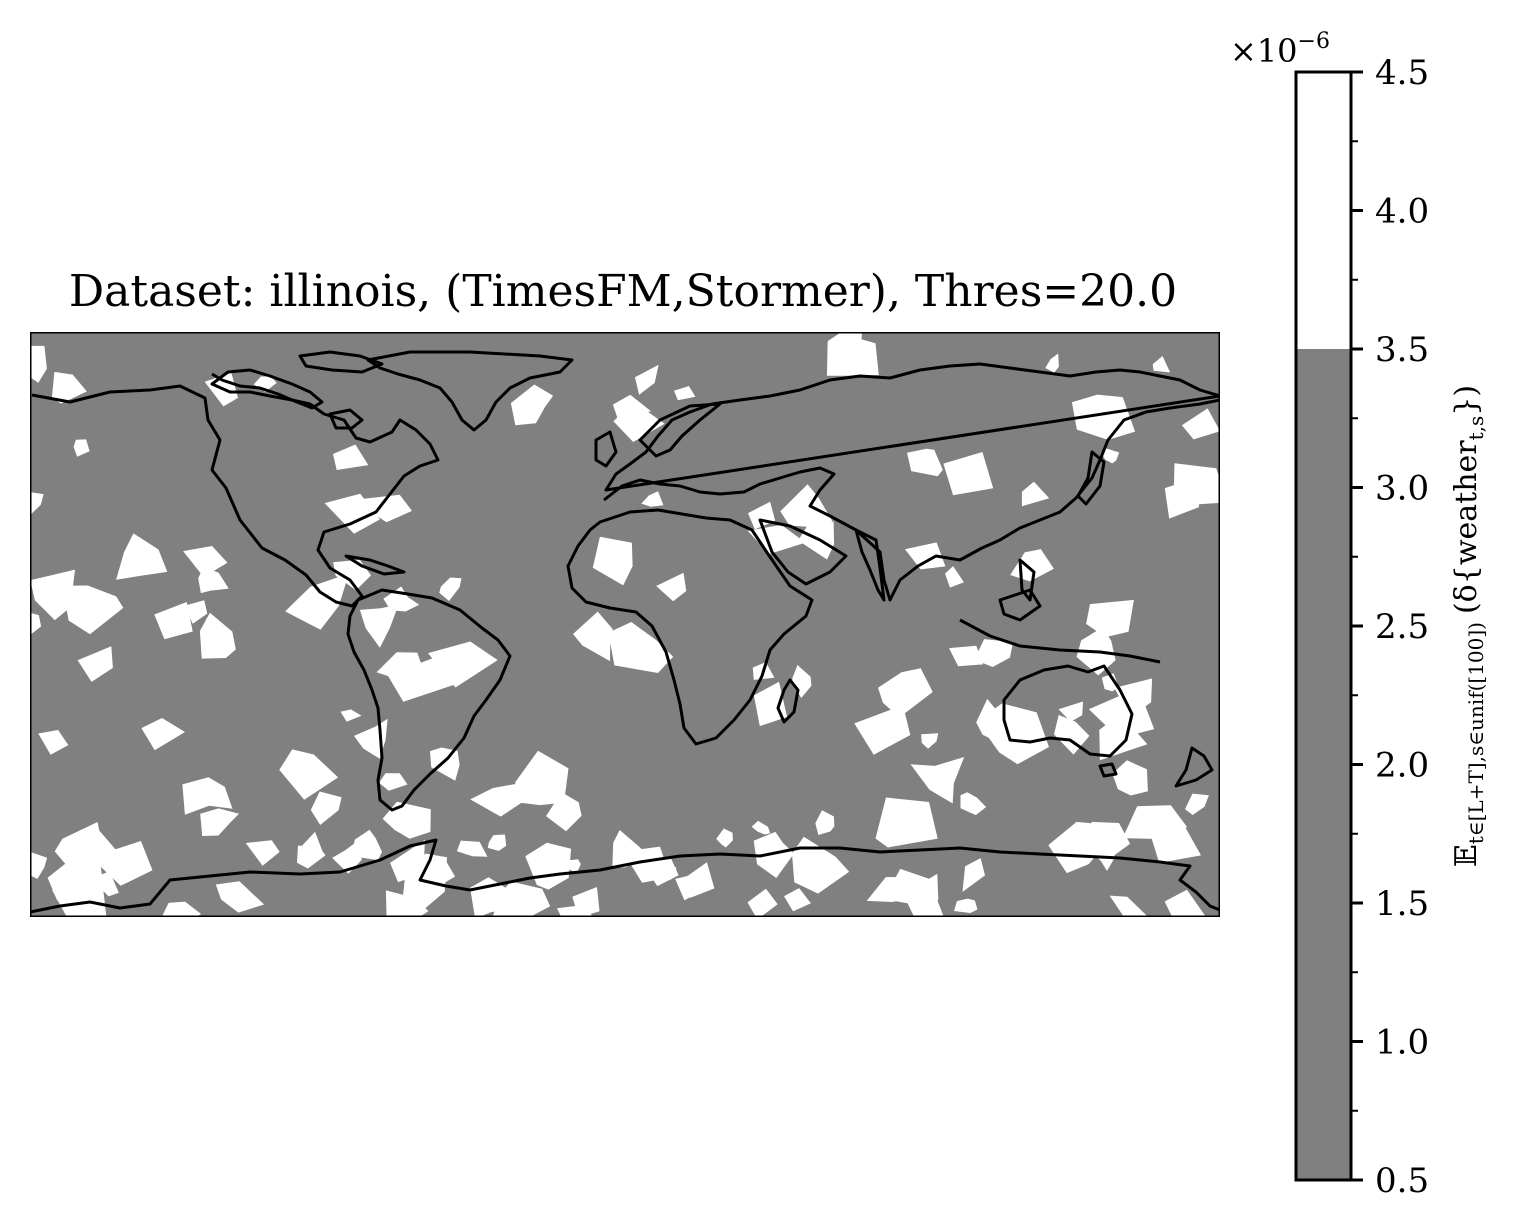 The height and width of the screenshot is (1232, 1525). I want to click on coast-north-america, so click(235, 490).